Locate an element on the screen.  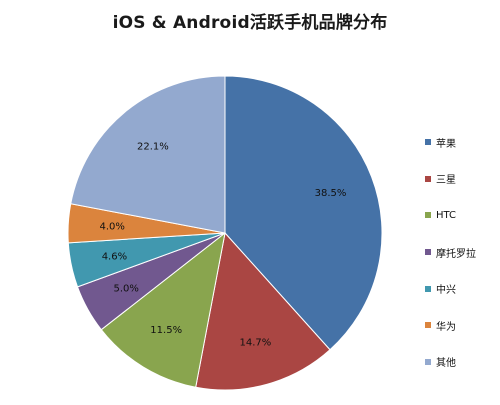
slice-value-label: 4.6% is located at coordinates (114, 257).